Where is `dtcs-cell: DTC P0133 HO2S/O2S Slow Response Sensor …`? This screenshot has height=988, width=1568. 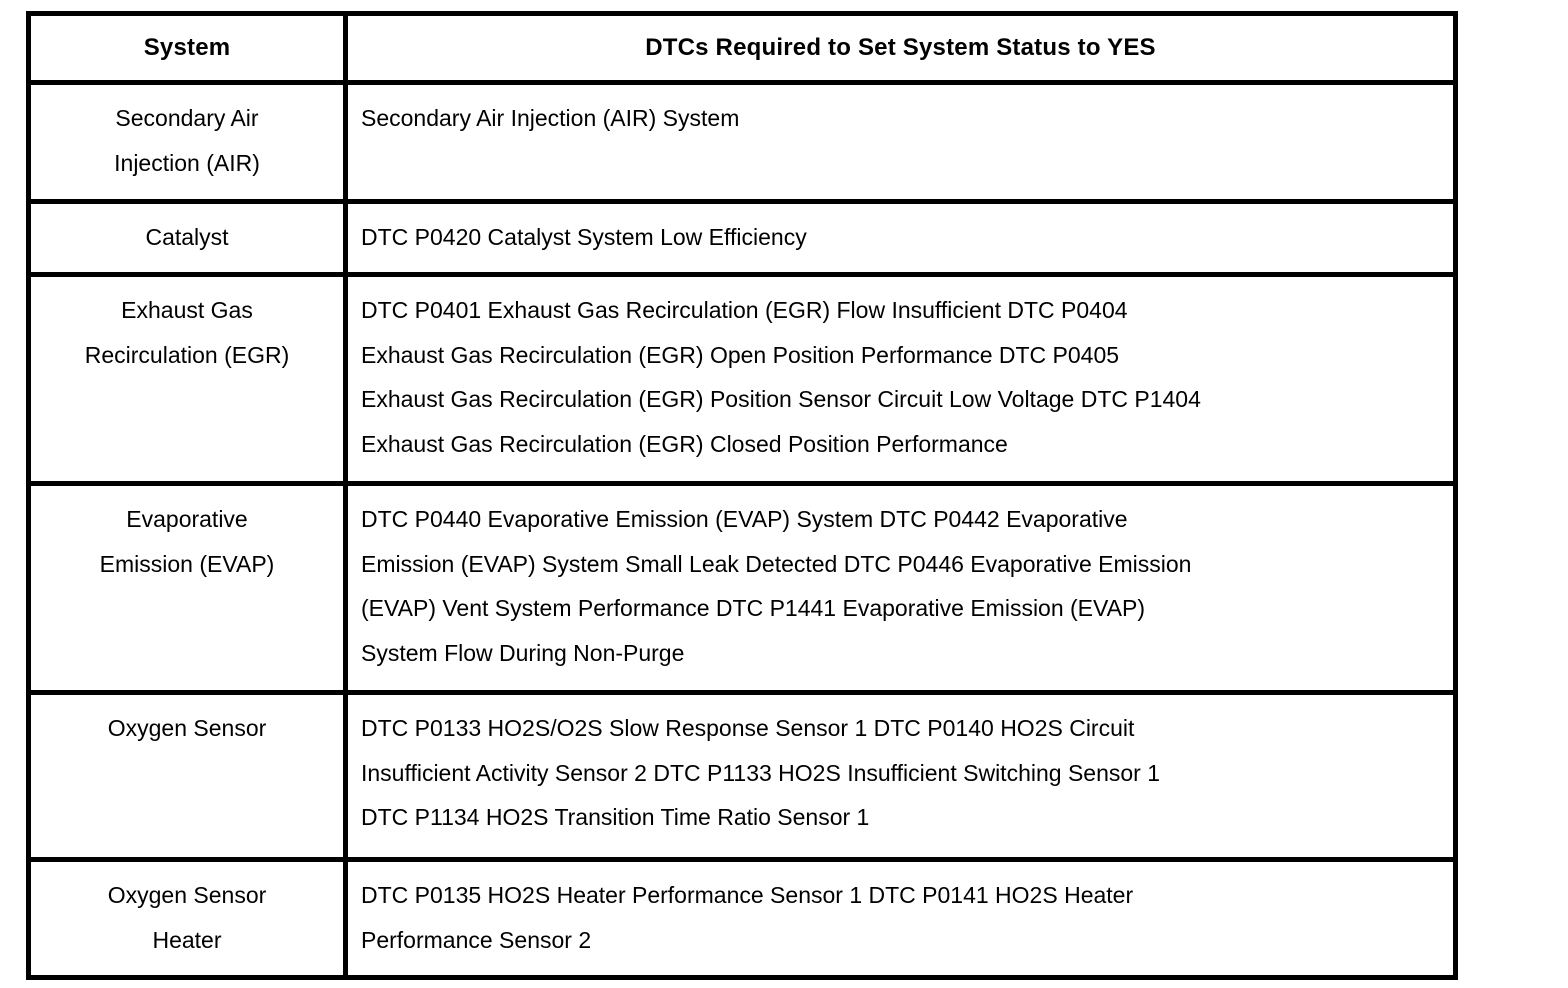
dtcs-cell: DTC P0133 HO2S/O2S Slow Response Sensor … is located at coordinates (900, 776).